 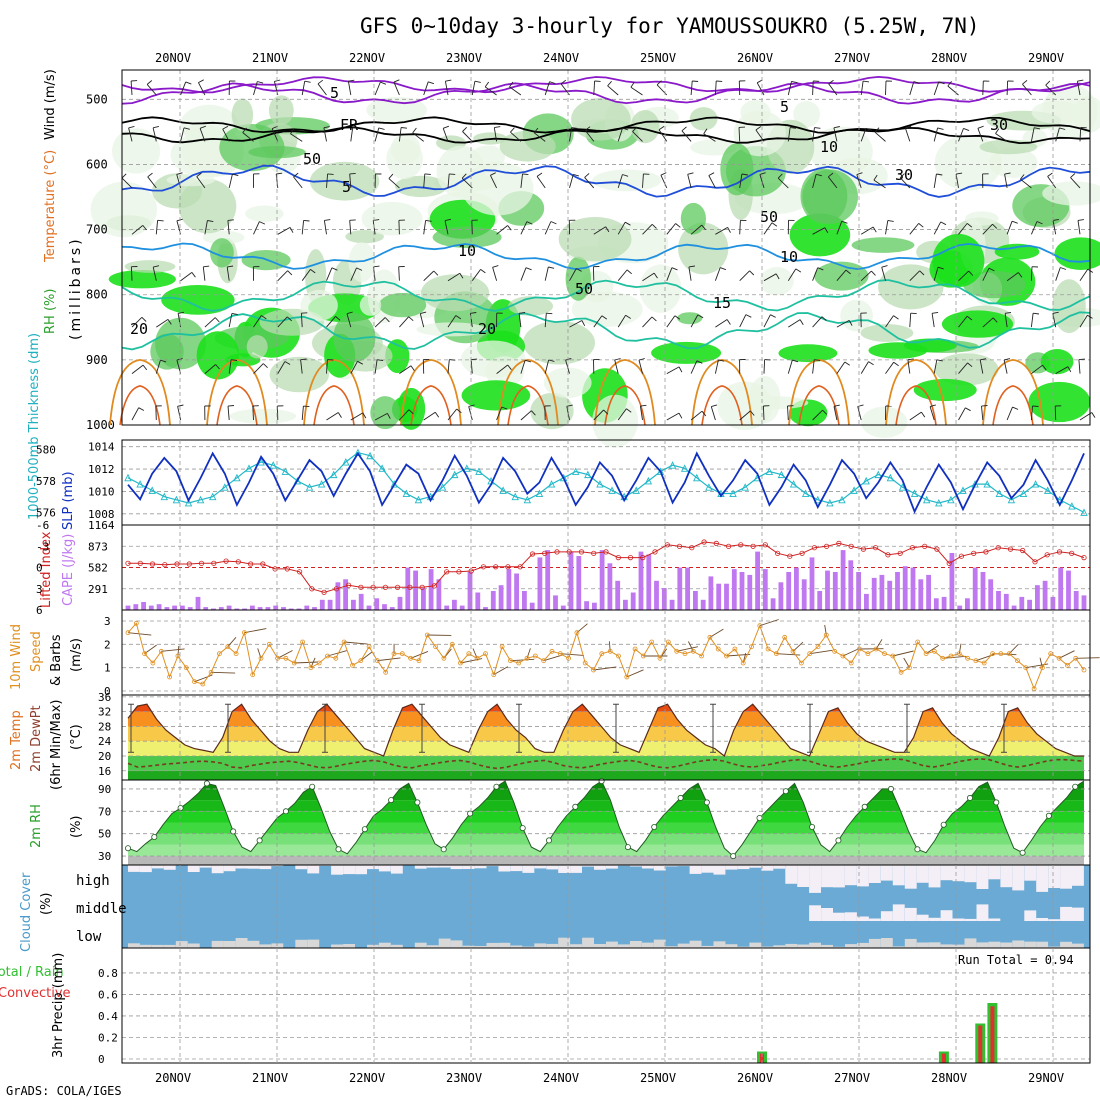 I want to click on cloud-level-label: high, so click(x=93, y=881).